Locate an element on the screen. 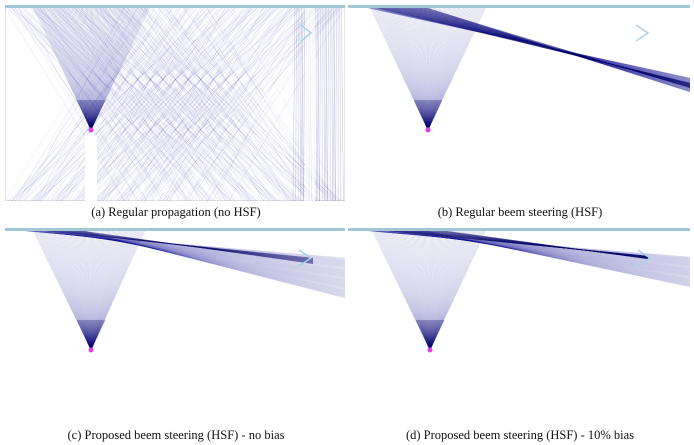 This screenshot has height=445, width=694. panel-b-ray-field is located at coordinates (528, 68).